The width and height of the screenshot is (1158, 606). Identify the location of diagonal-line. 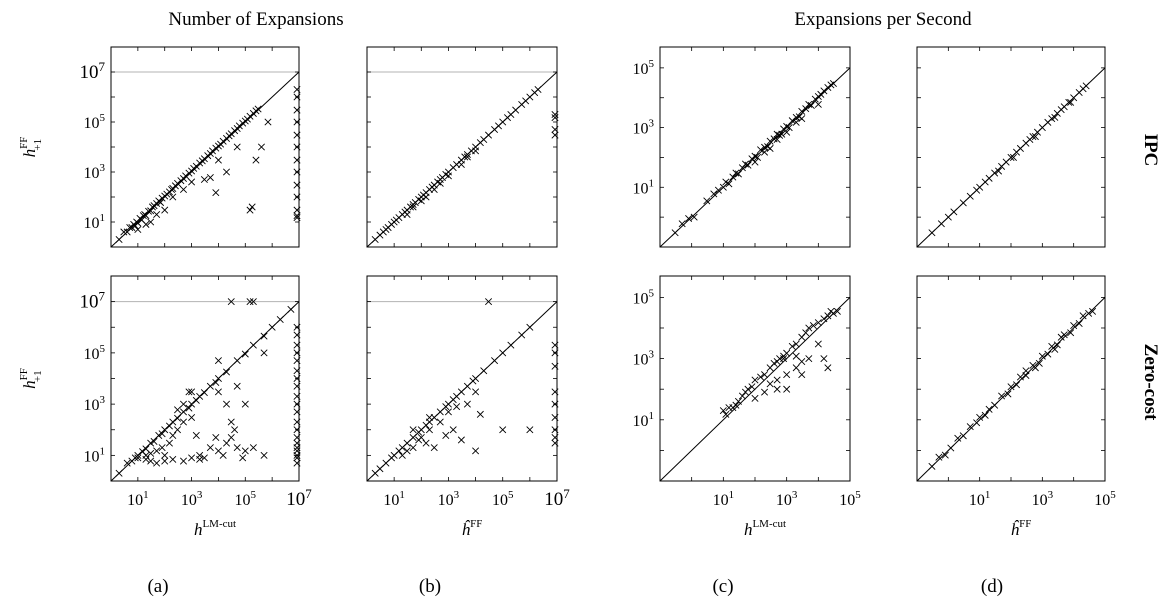
(755, 389).